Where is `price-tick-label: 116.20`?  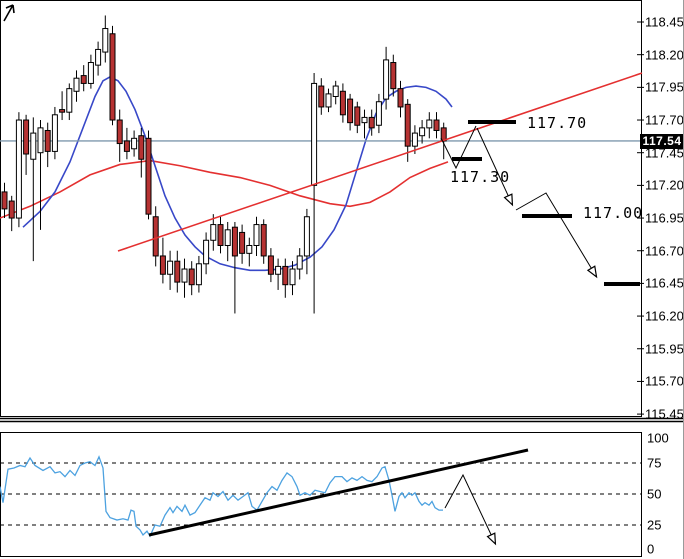
price-tick-label: 116.20 is located at coordinates (664, 316).